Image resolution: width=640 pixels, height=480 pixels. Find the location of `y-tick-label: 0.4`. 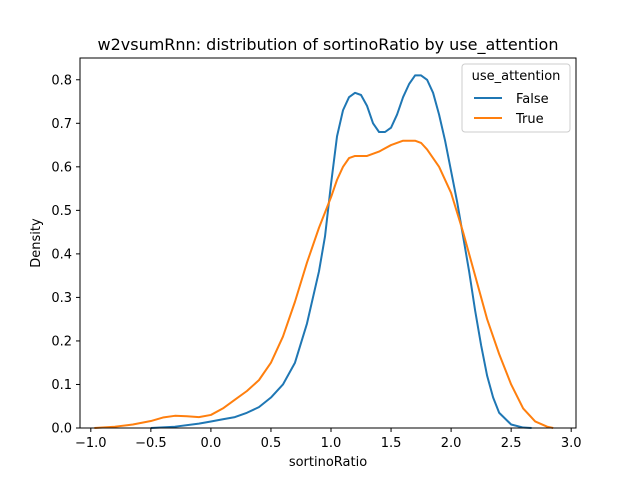

y-tick-label: 0.4 is located at coordinates (61, 254).